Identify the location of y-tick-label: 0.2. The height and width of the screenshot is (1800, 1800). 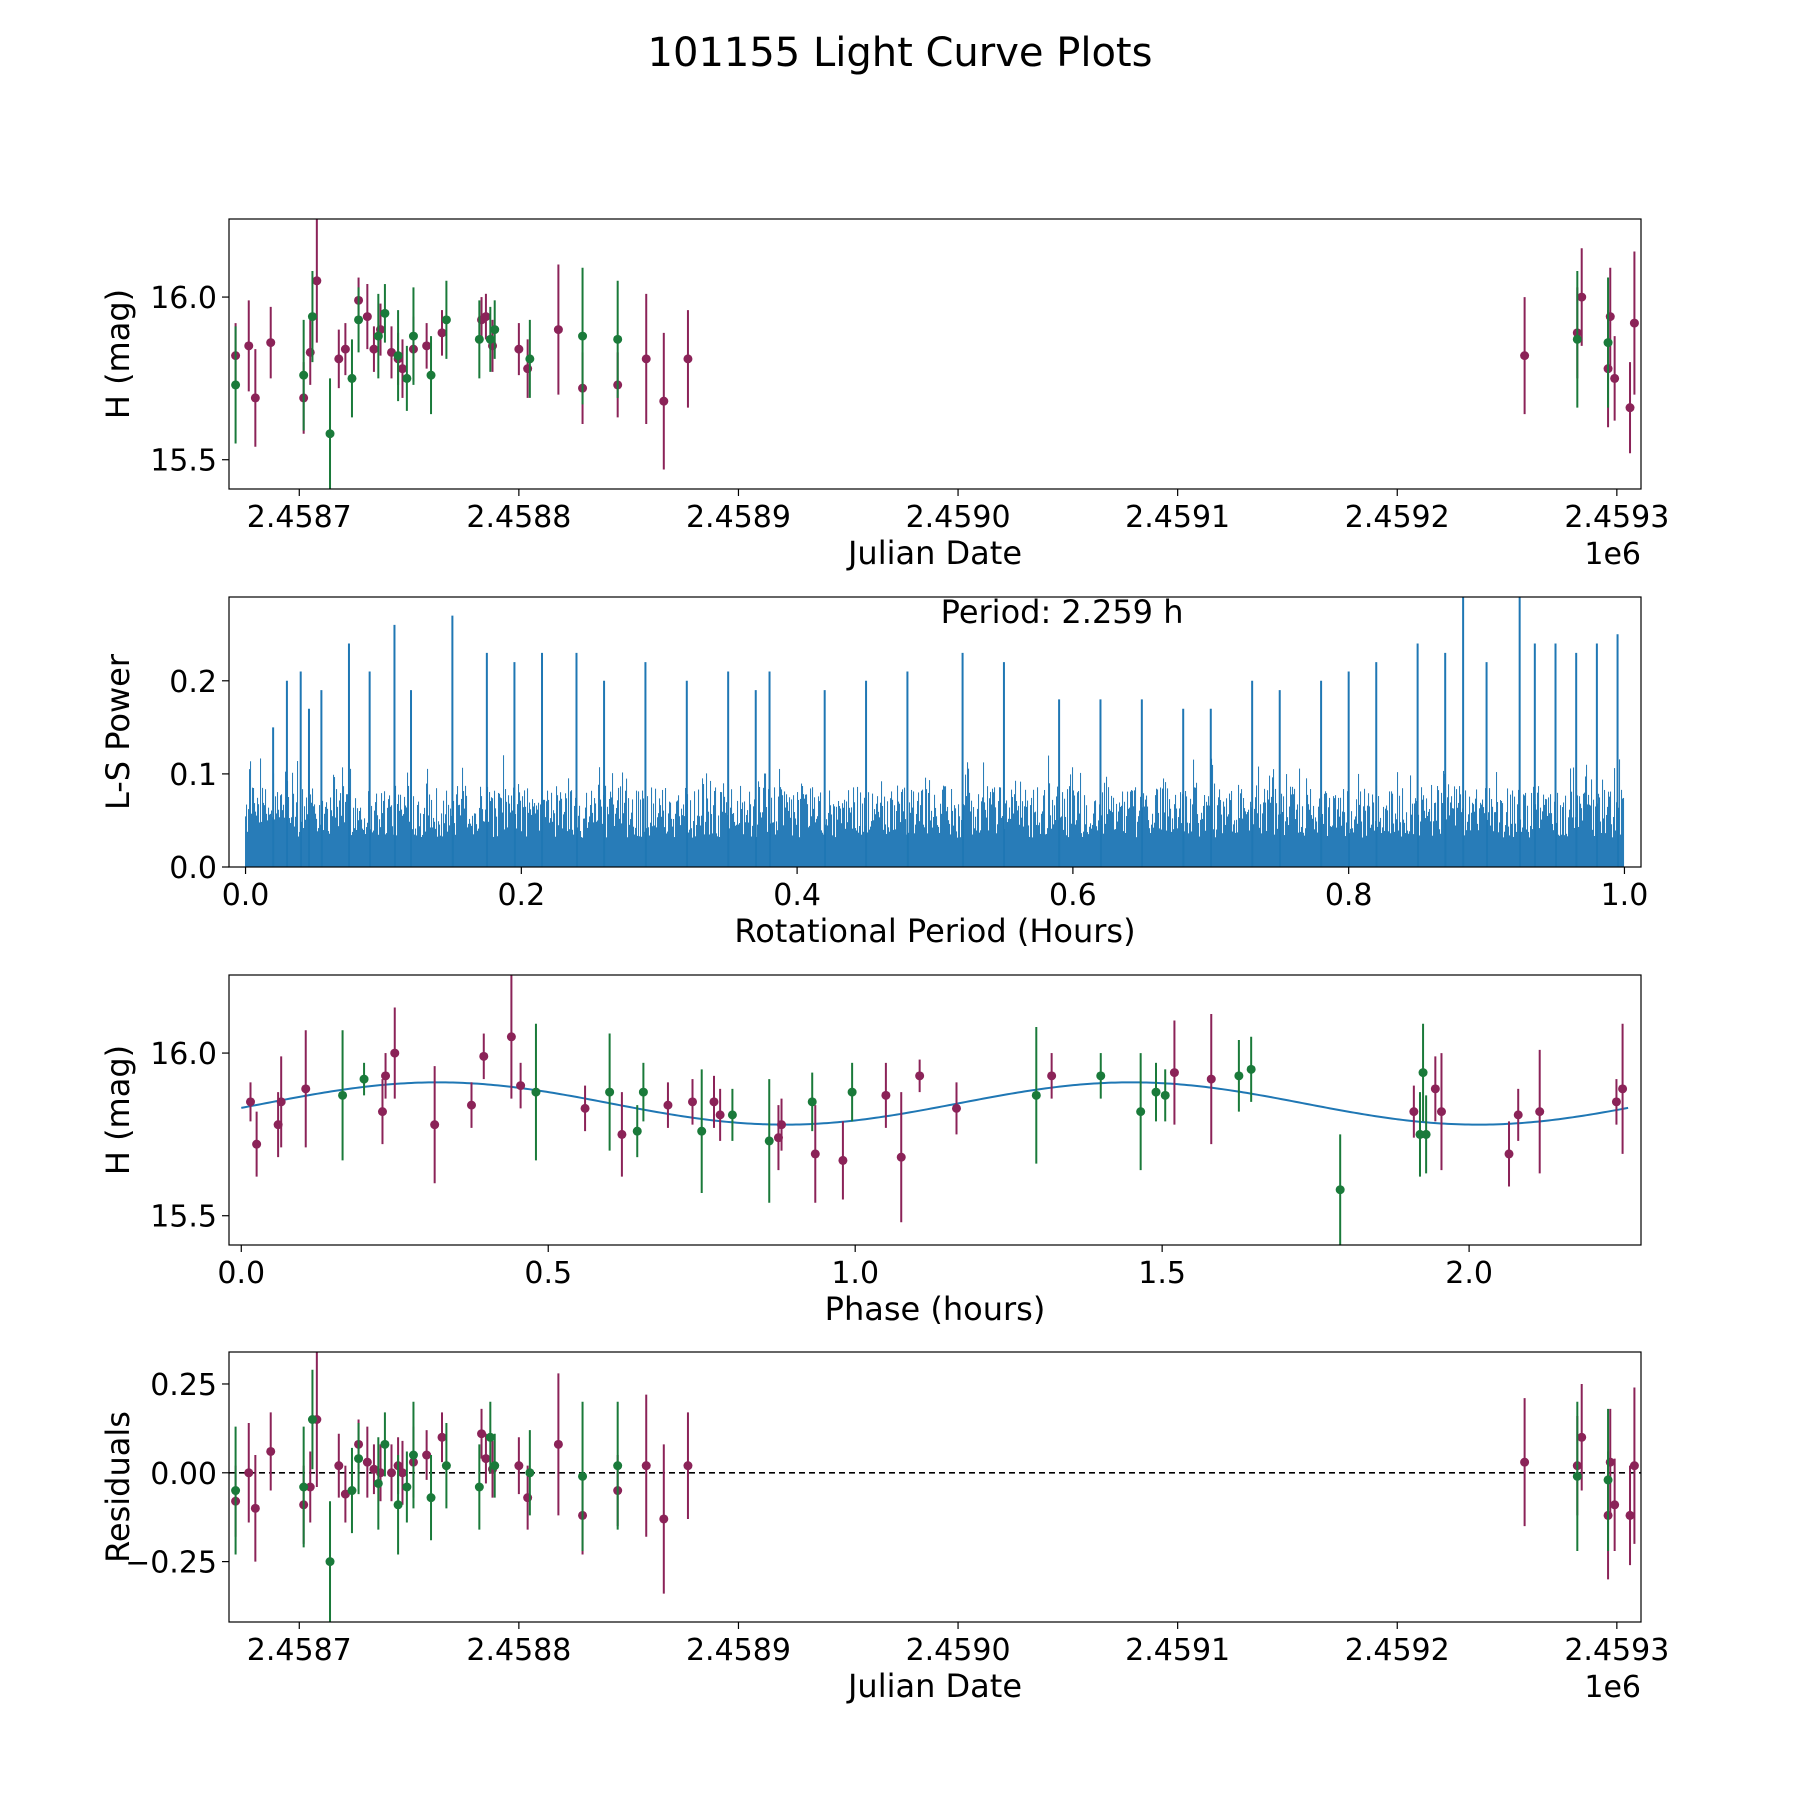
(193, 682).